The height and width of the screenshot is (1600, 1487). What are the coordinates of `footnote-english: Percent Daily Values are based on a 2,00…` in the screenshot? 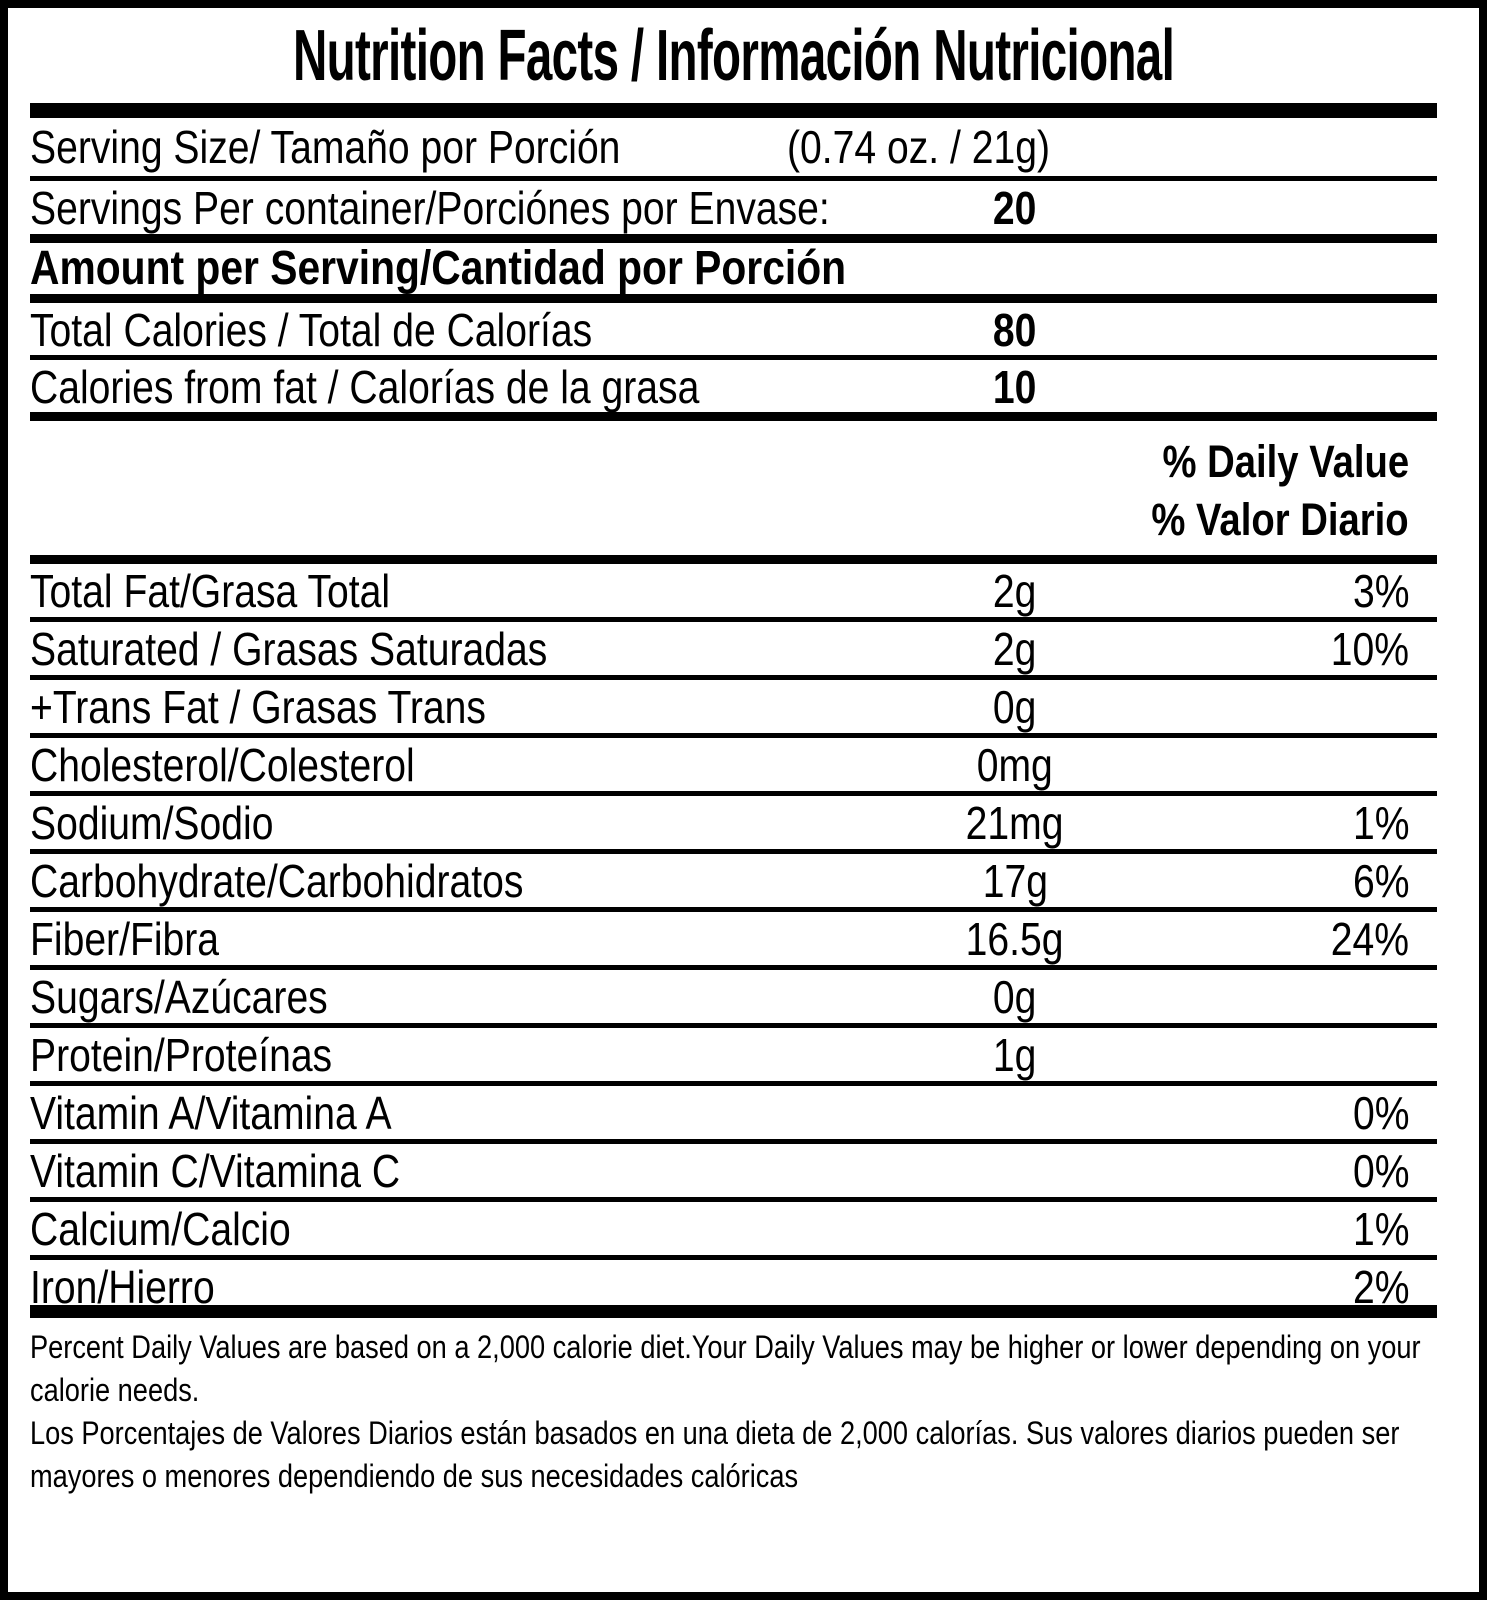 It's located at (725, 1368).